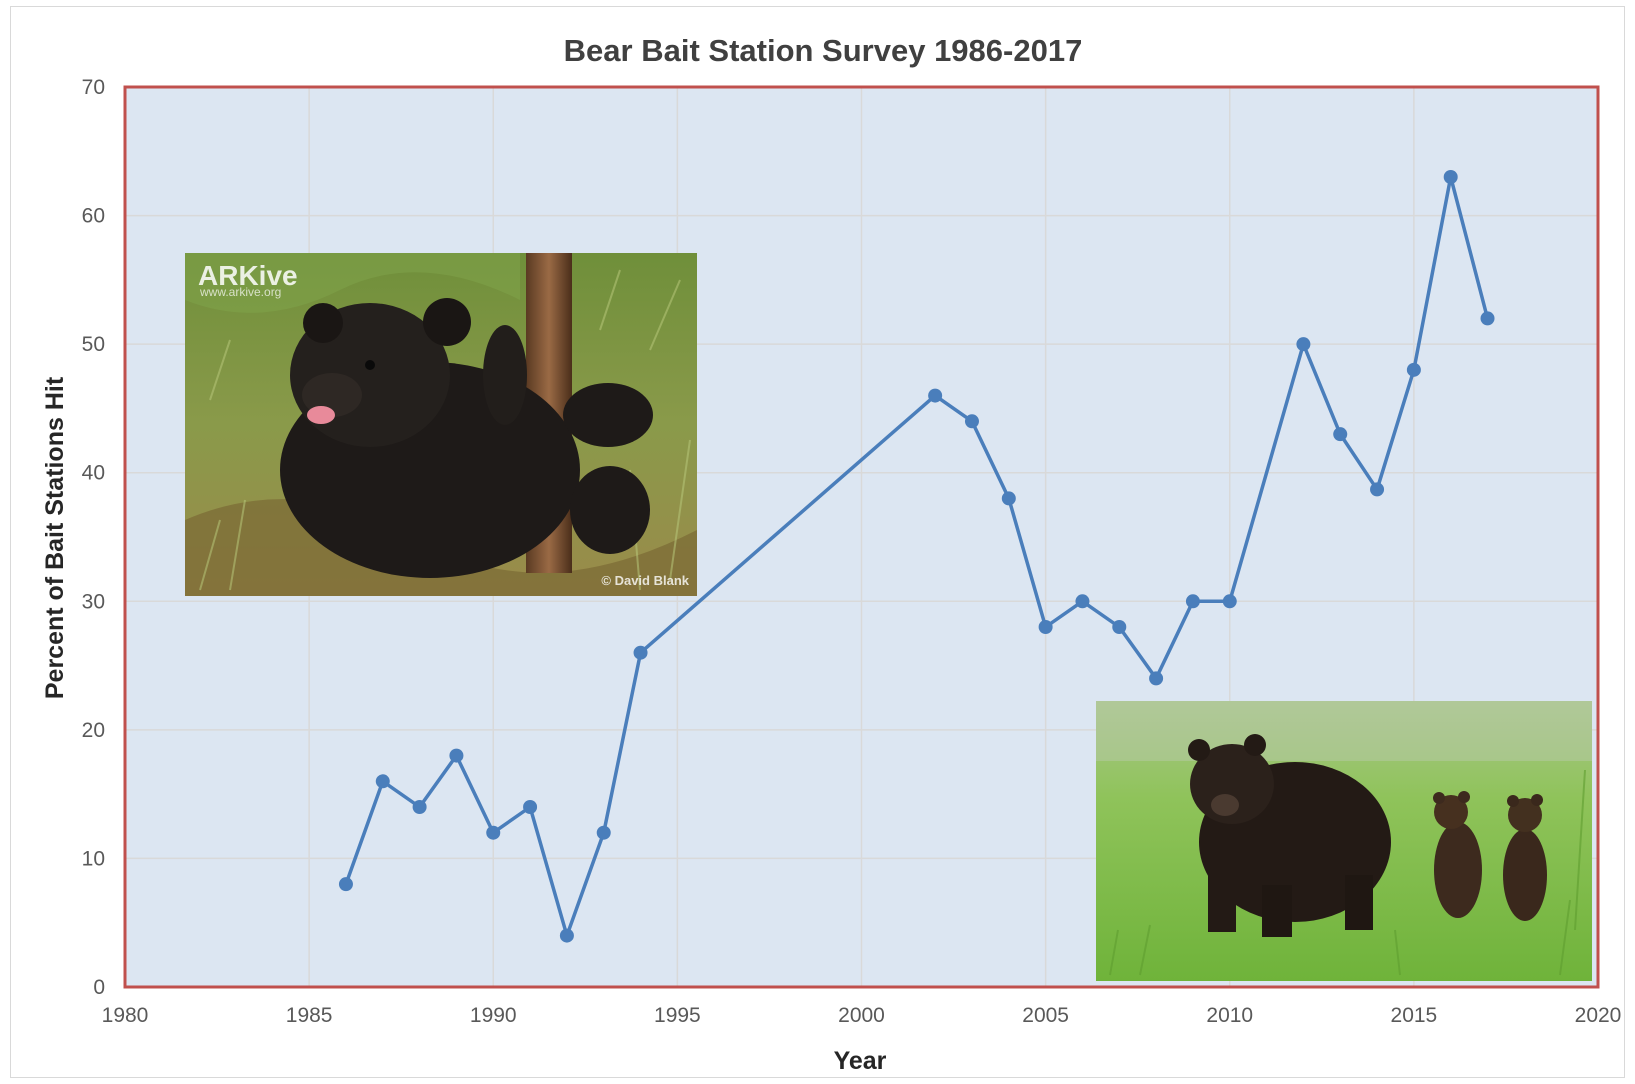 This screenshot has height=1084, width=1635. Describe the element at coordinates (309, 1015) in the screenshot. I see `x-tick-label: 1985` at that location.